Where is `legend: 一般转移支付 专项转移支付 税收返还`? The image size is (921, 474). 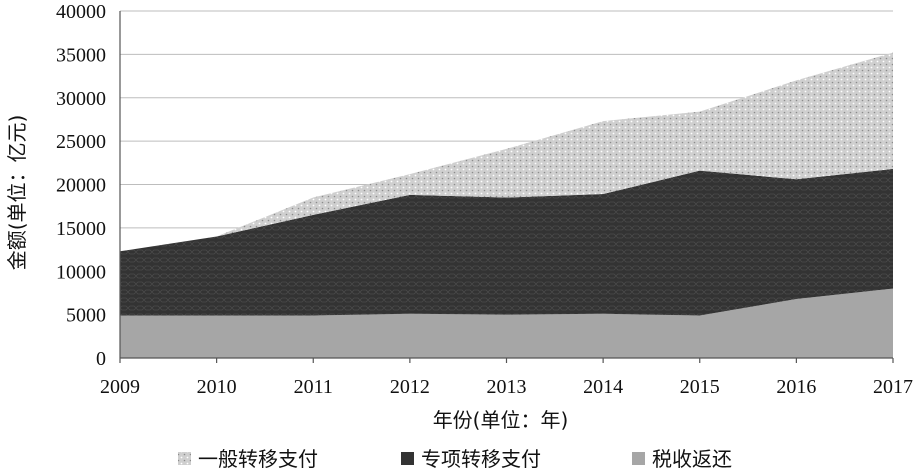 legend: 一般转移支付 专项转移支付 税收返还 is located at coordinates (455, 459).